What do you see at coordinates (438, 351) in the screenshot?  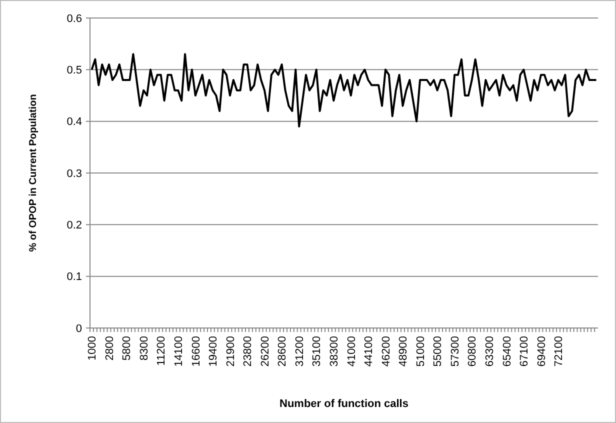 I see `x-tick-label: 55000` at bounding box center [438, 351].